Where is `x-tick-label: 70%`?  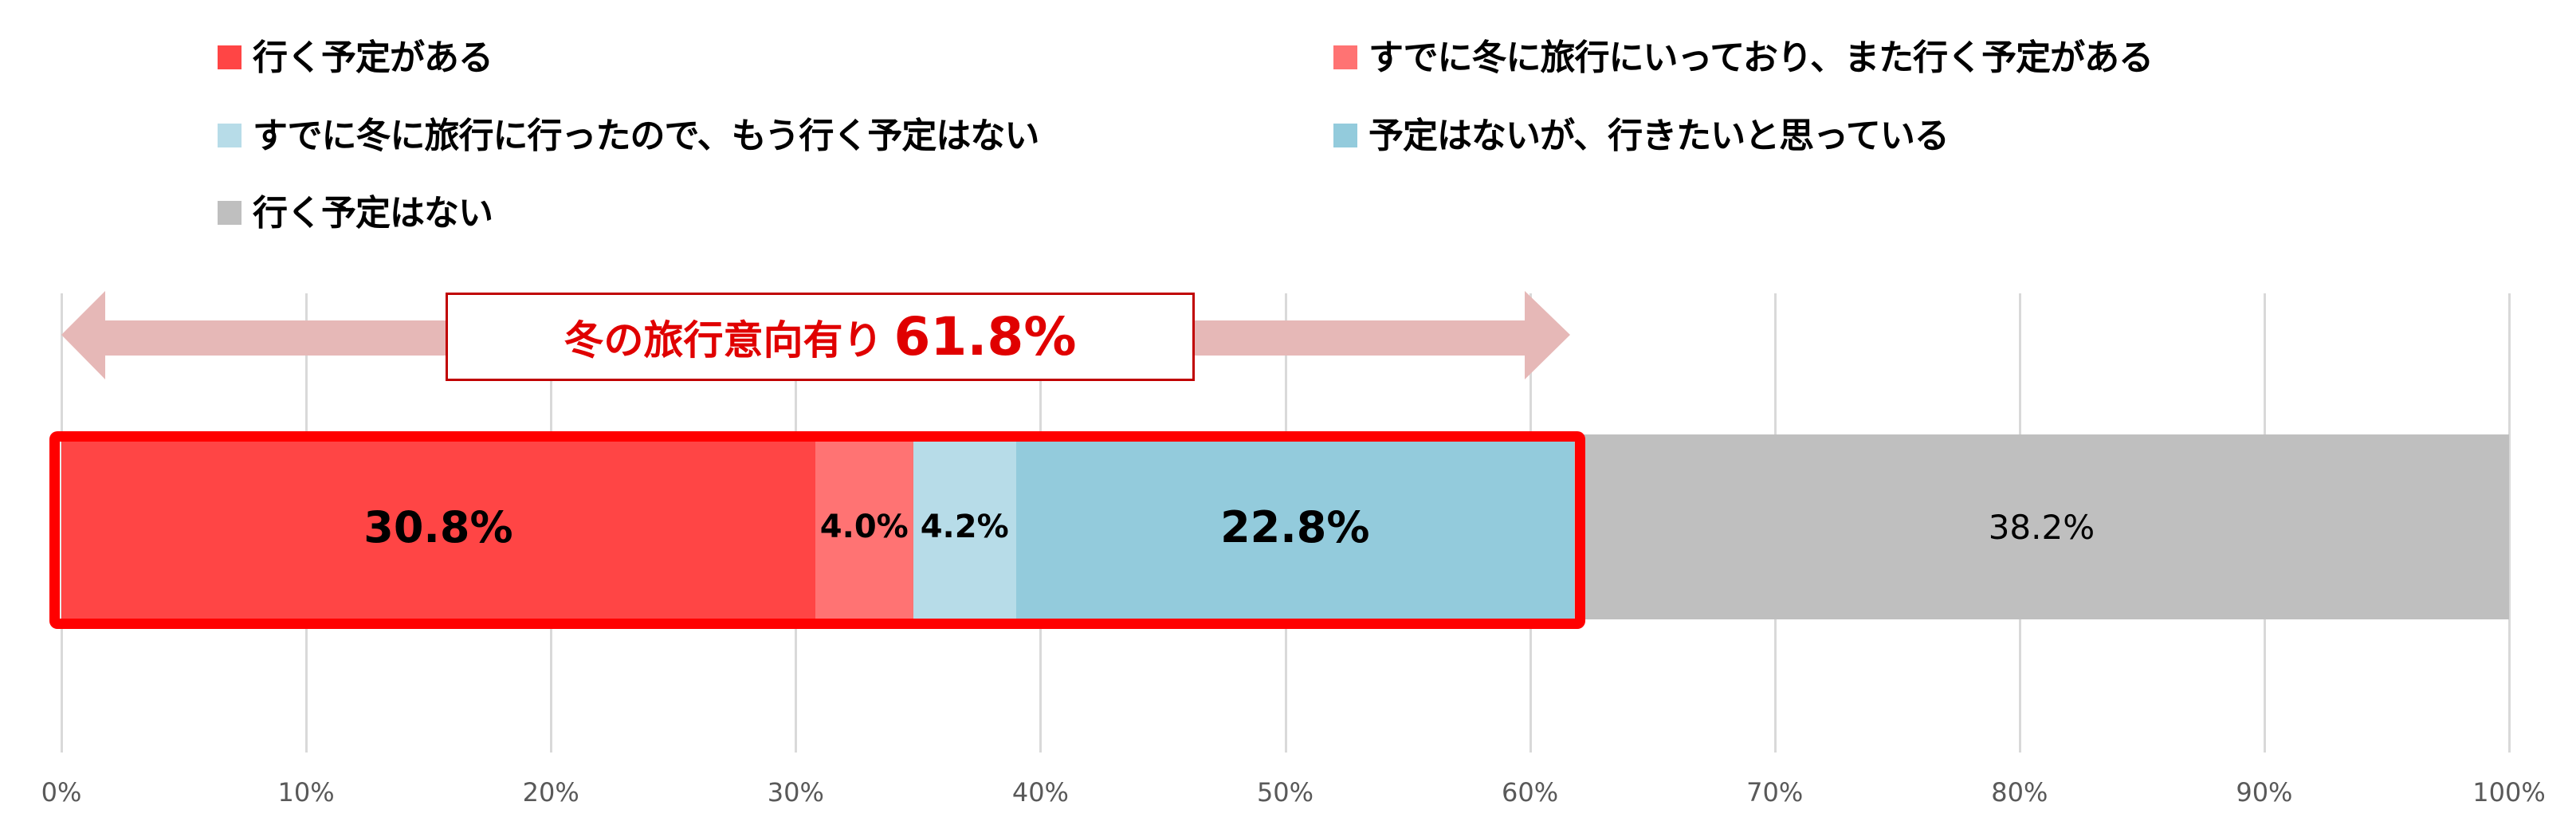
x-tick-label: 70% is located at coordinates (1775, 792).